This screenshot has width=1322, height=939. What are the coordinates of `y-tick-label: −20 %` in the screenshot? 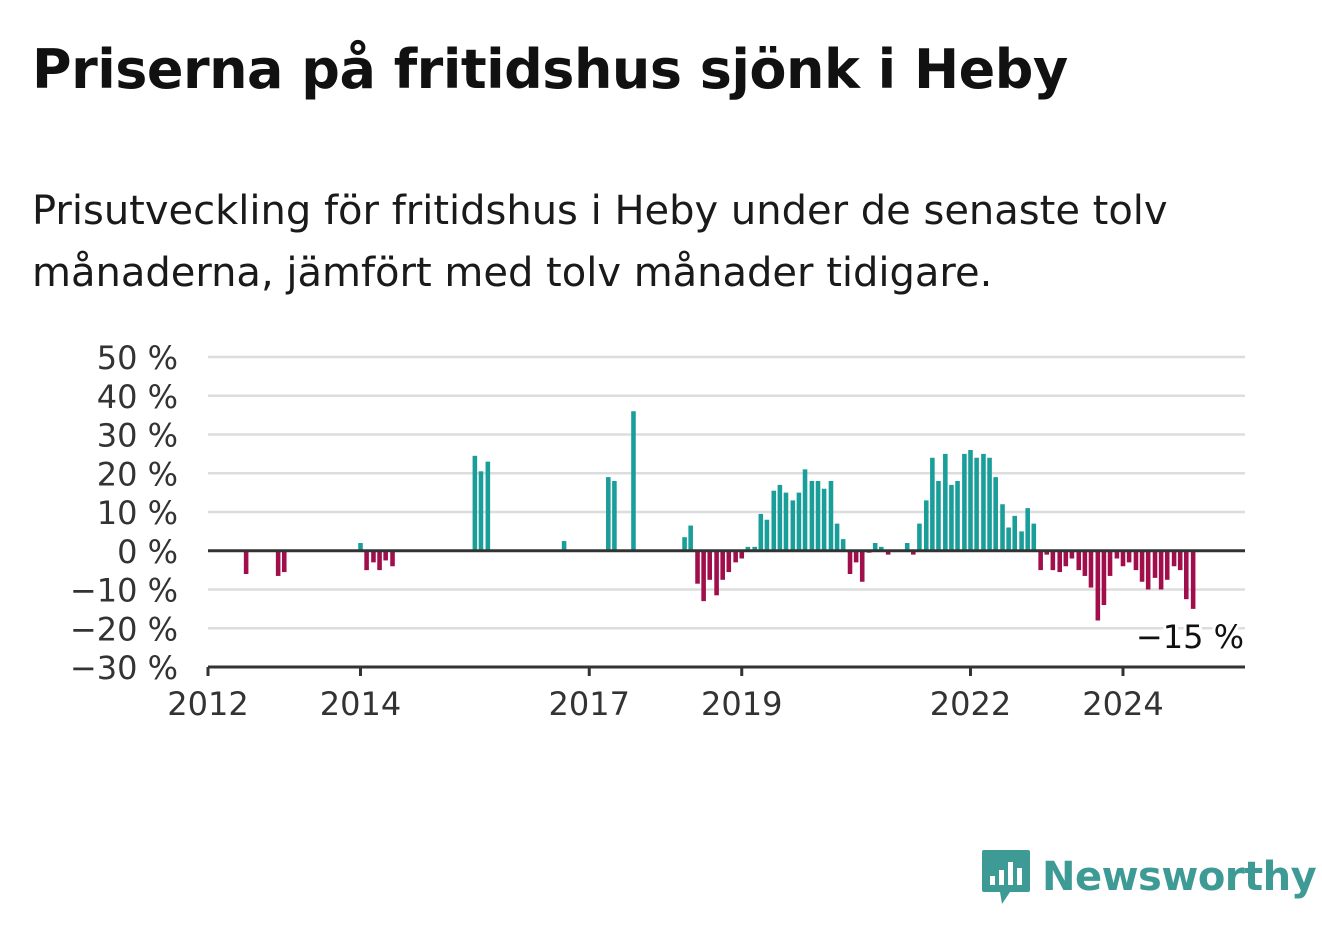 It's located at (124, 629).